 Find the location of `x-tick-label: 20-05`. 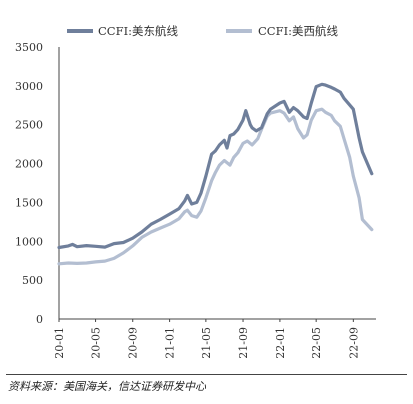

x-tick-label: 20-05 is located at coordinates (96, 343).